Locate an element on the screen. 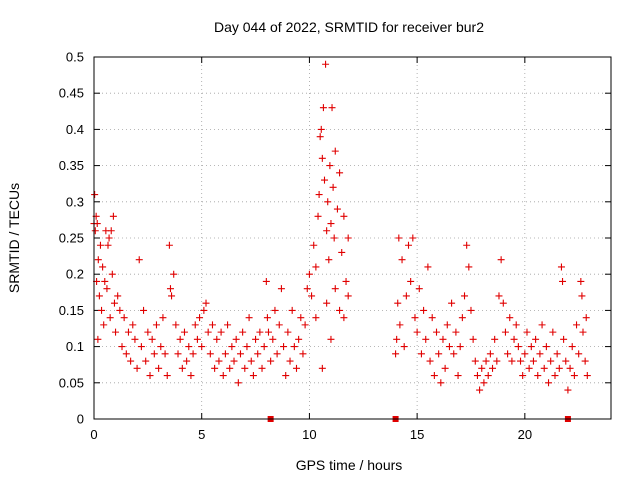  x-tick-label: 20 is located at coordinates (525, 434).